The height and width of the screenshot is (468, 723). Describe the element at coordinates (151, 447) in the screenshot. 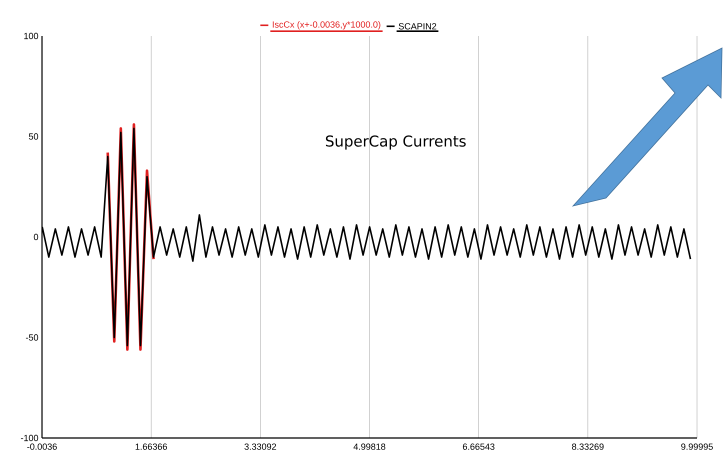

I see `x-tick-label: 1.66366` at that location.